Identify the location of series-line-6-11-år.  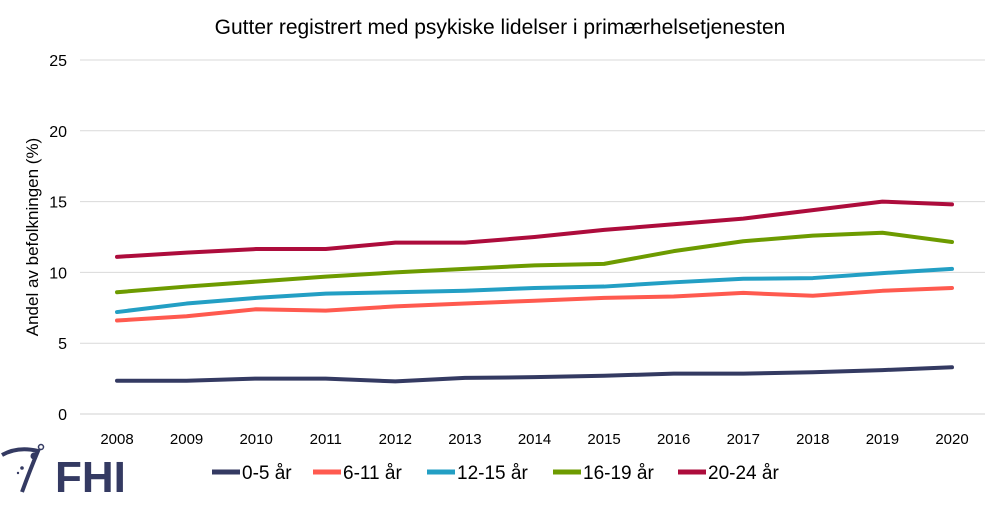
(534, 304).